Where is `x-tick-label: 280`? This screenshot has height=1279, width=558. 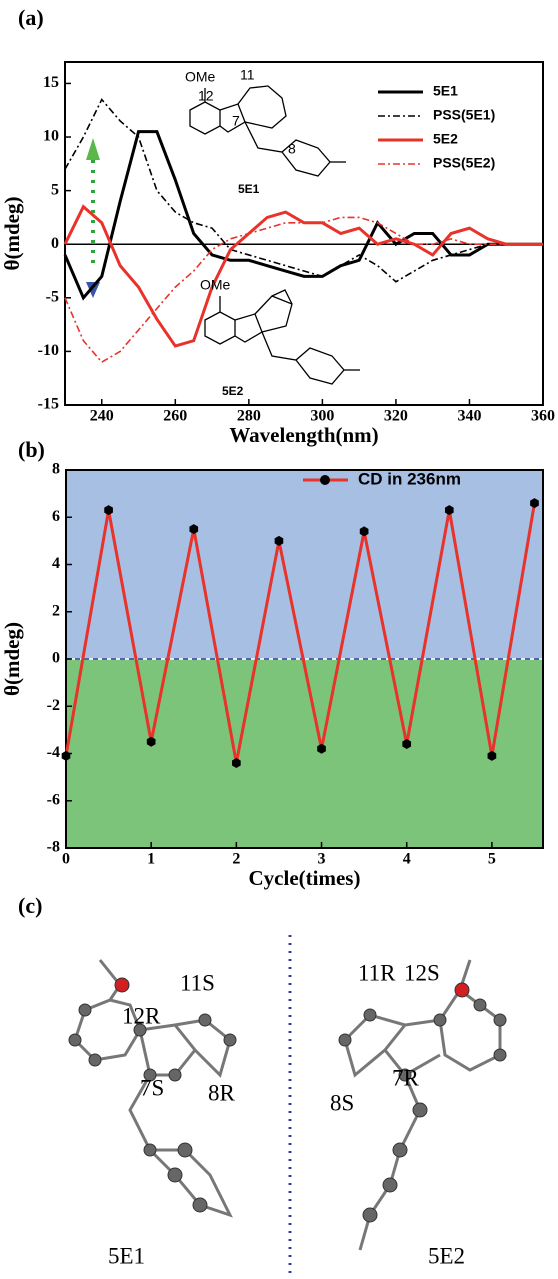 x-tick-label: 280 is located at coordinates (249, 416).